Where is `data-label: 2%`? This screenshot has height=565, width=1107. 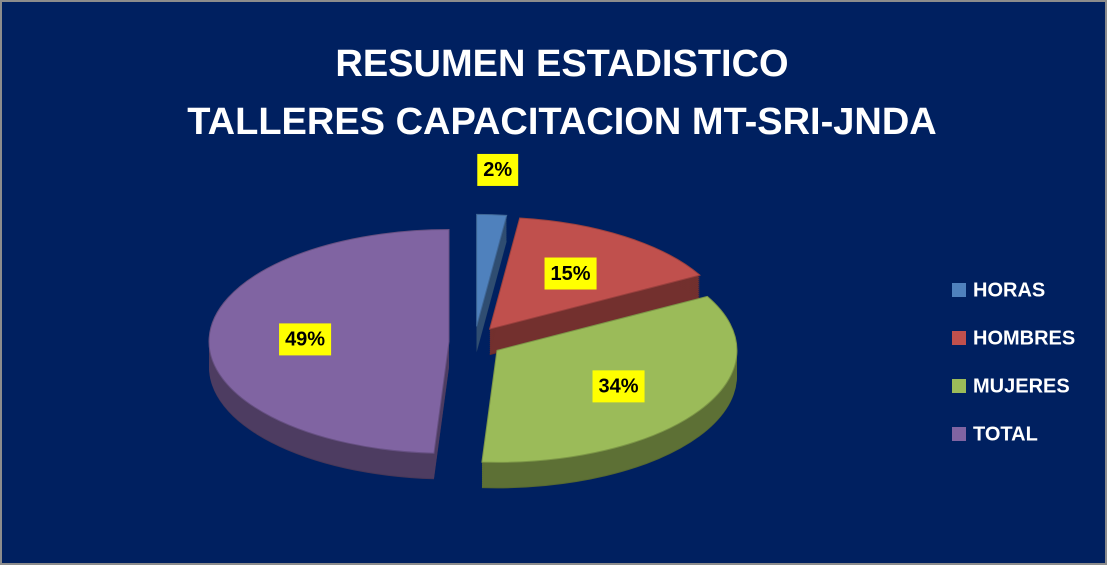 data-label: 2% is located at coordinates (498, 169).